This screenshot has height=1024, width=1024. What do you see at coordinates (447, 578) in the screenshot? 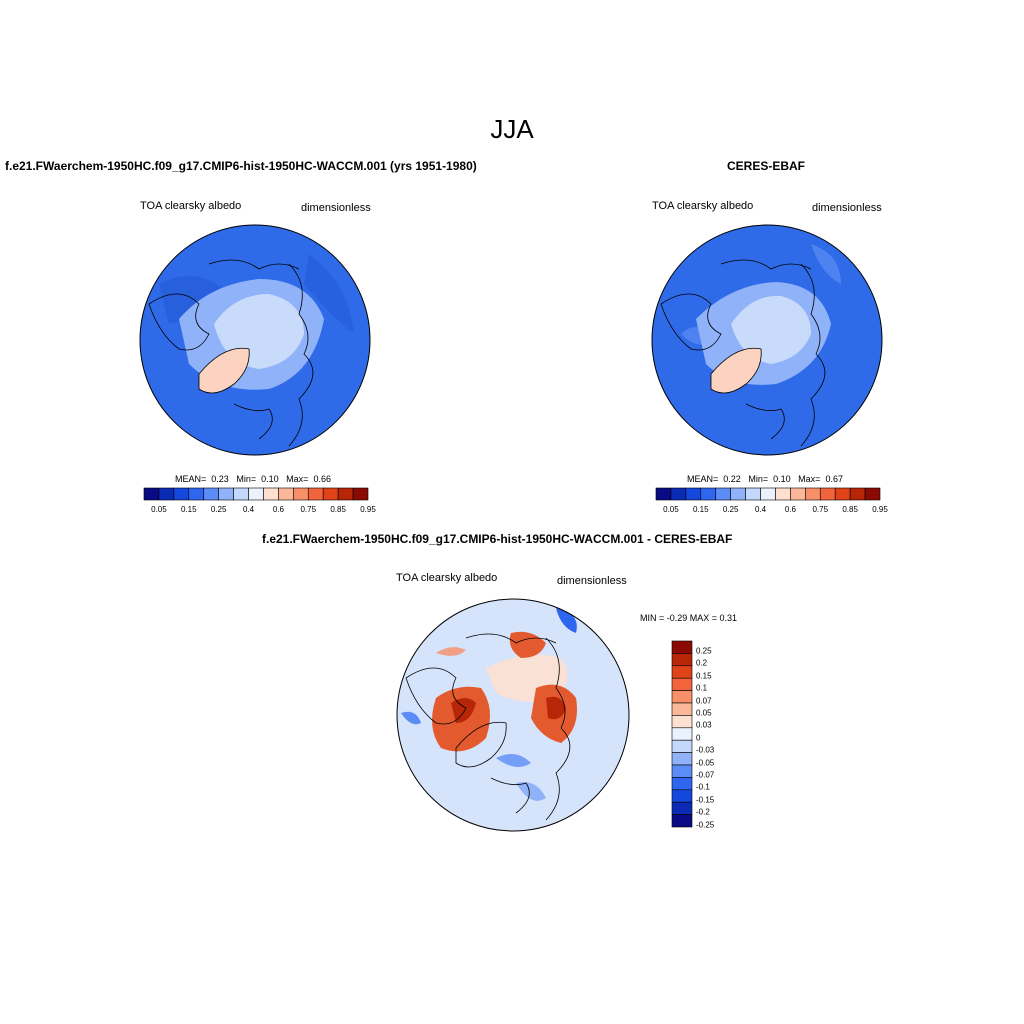
I see `diff-variable-label: TOA clearsky albedo` at bounding box center [447, 578].